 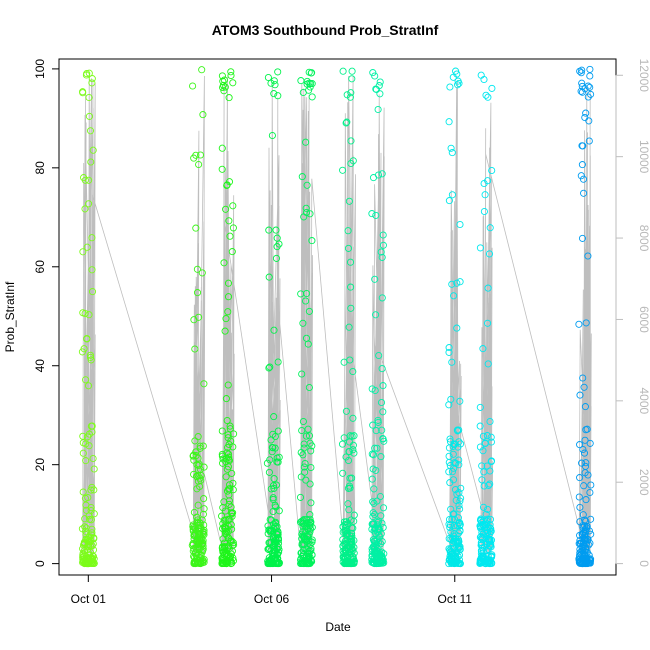 What do you see at coordinates (643, 238) in the screenshot?
I see `right-tick-label: 8000` at bounding box center [643, 238].